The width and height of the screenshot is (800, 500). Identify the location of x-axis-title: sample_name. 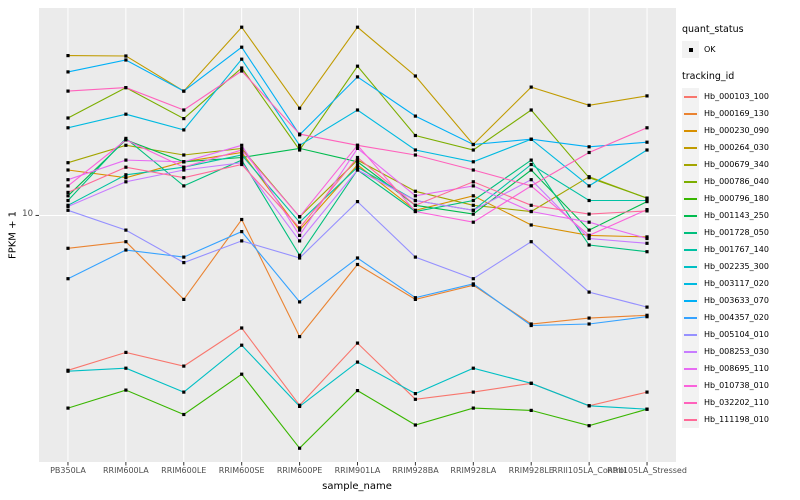
(357, 486).